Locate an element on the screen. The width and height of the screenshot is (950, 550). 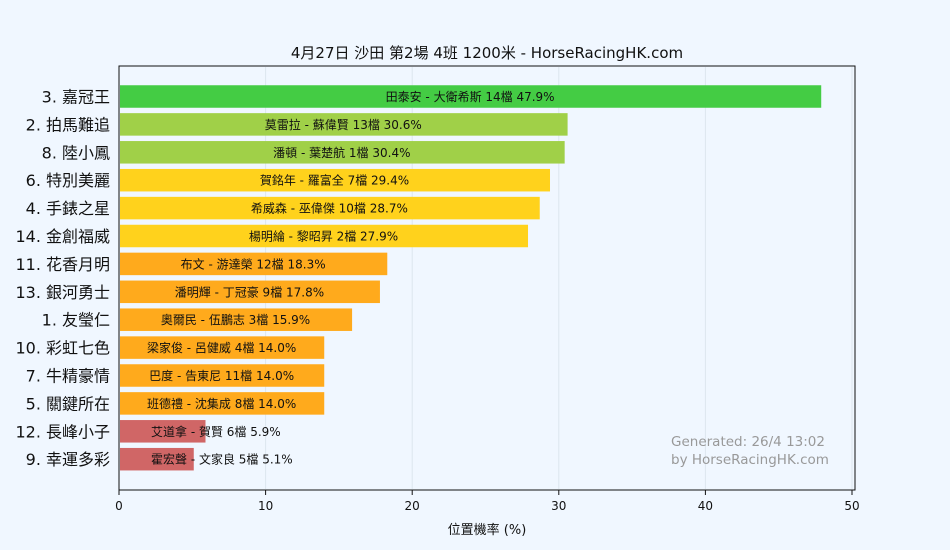
x-axis-label: 位置機率 (%) is located at coordinates (487, 530).